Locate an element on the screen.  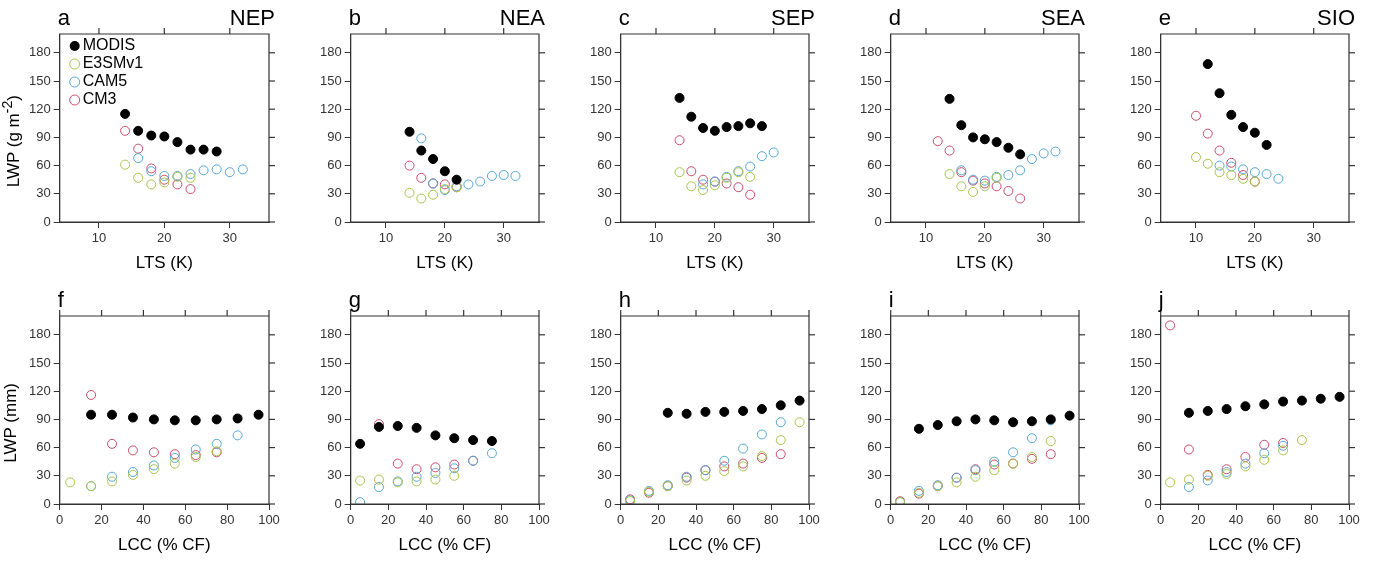
chart-title: g is located at coordinates (354, 300).